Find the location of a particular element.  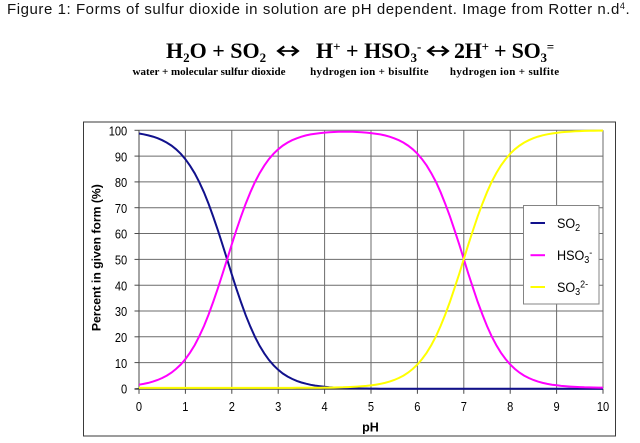

svg-text: 50 is located at coordinates (121, 260).